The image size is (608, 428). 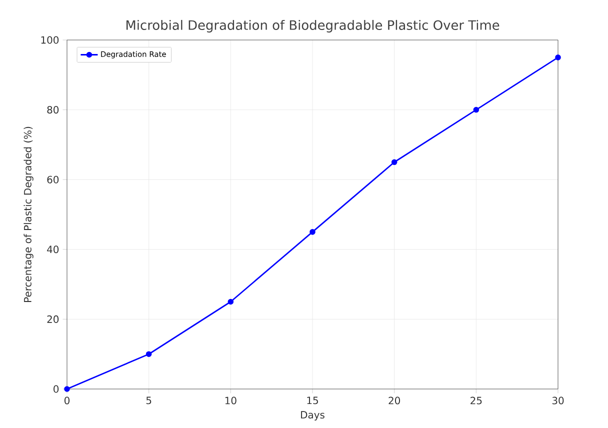 I want to click on y-tick-label: 80, so click(x=53, y=110).